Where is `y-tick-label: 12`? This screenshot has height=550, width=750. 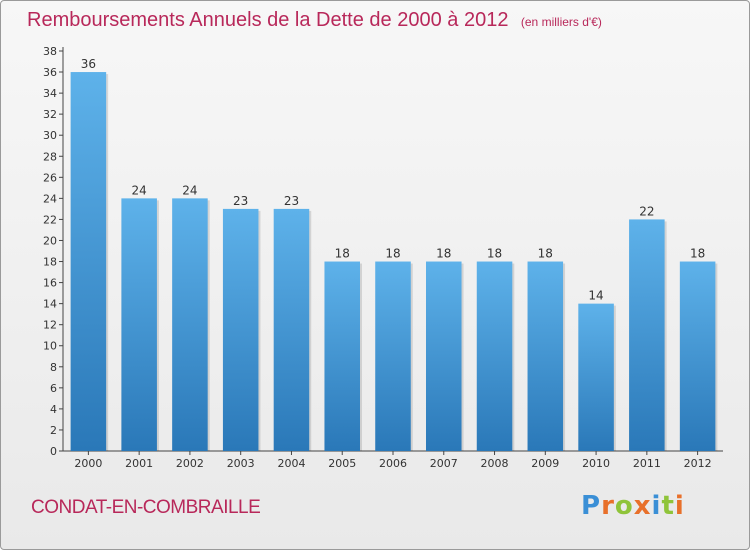
y-tick-label: 12 is located at coordinates (50, 325).